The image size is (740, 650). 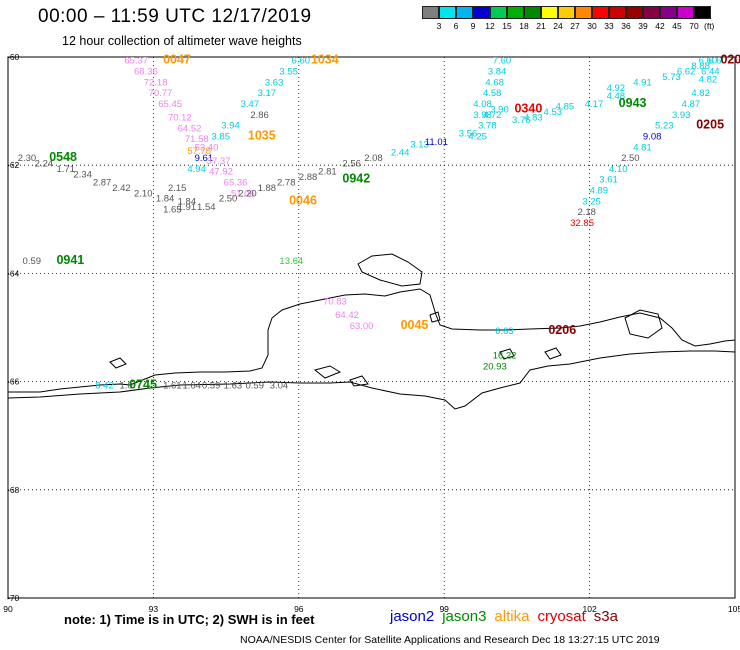 I want to click on colorbar-tick-label: 21, so click(x=541, y=26).